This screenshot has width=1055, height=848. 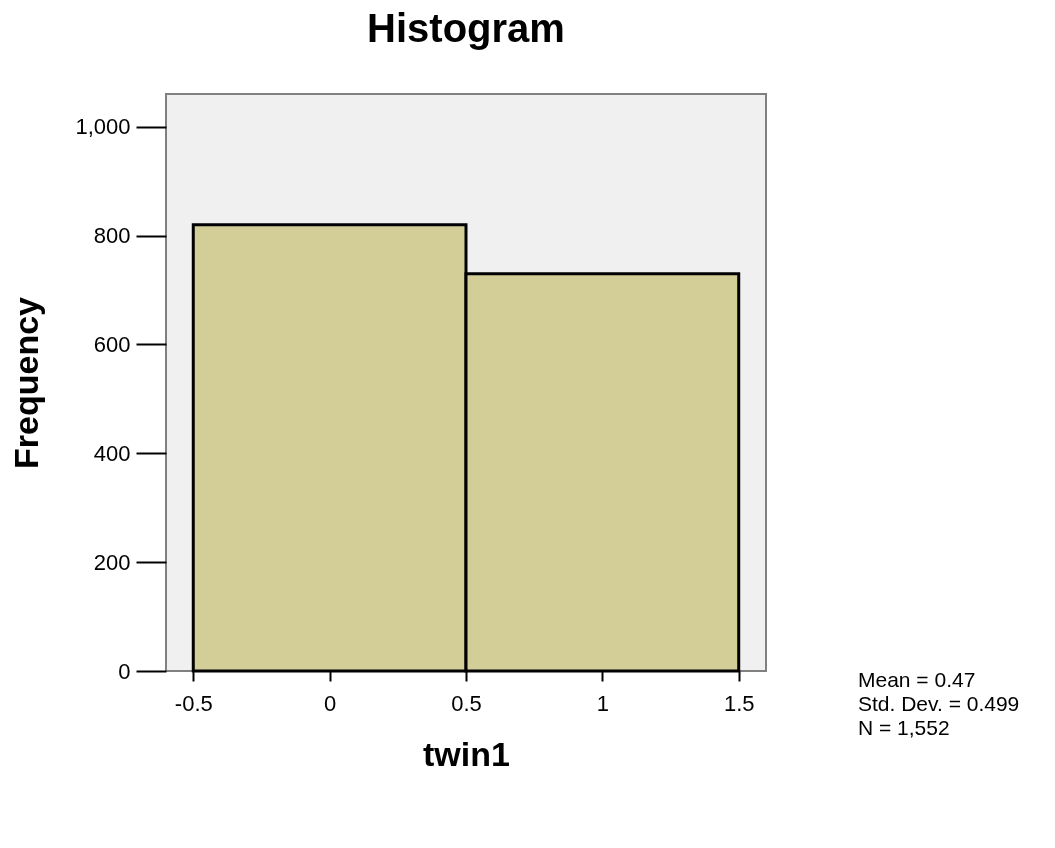 I want to click on y-tick-label: 200, so click(x=112, y=562).